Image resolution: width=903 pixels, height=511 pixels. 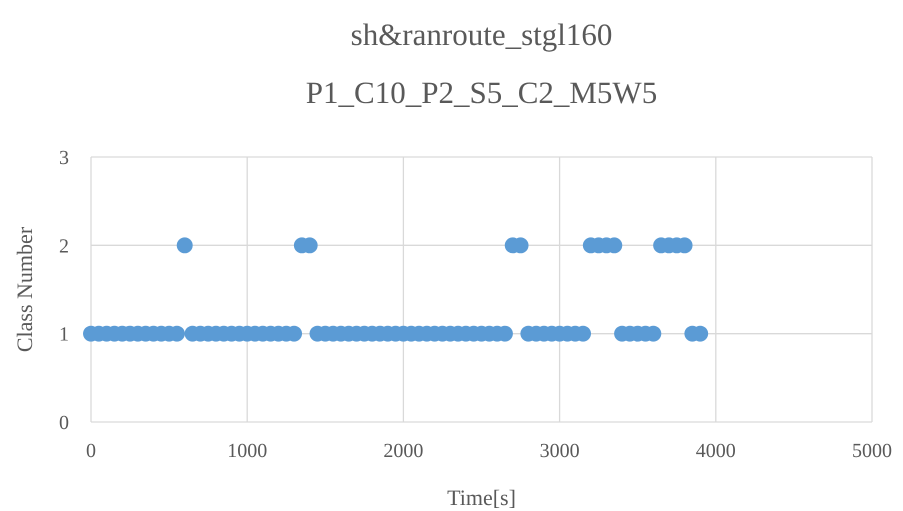 I want to click on chart-title: sh&ranroute_stgl160, so click(x=481, y=34).